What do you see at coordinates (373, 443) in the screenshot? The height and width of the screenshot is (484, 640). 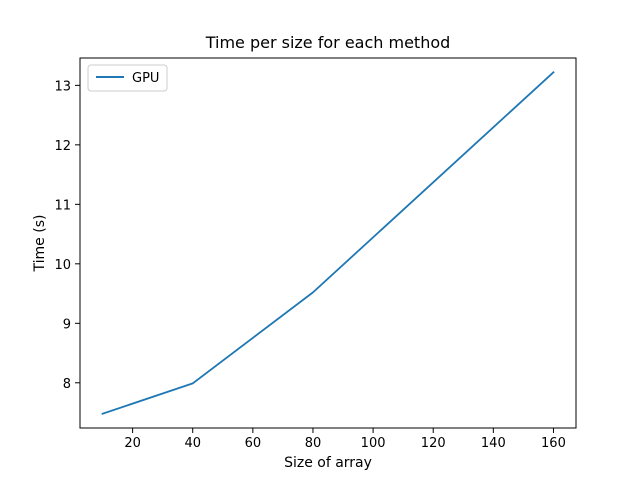 I see `x-tick-label: 100` at bounding box center [373, 443].